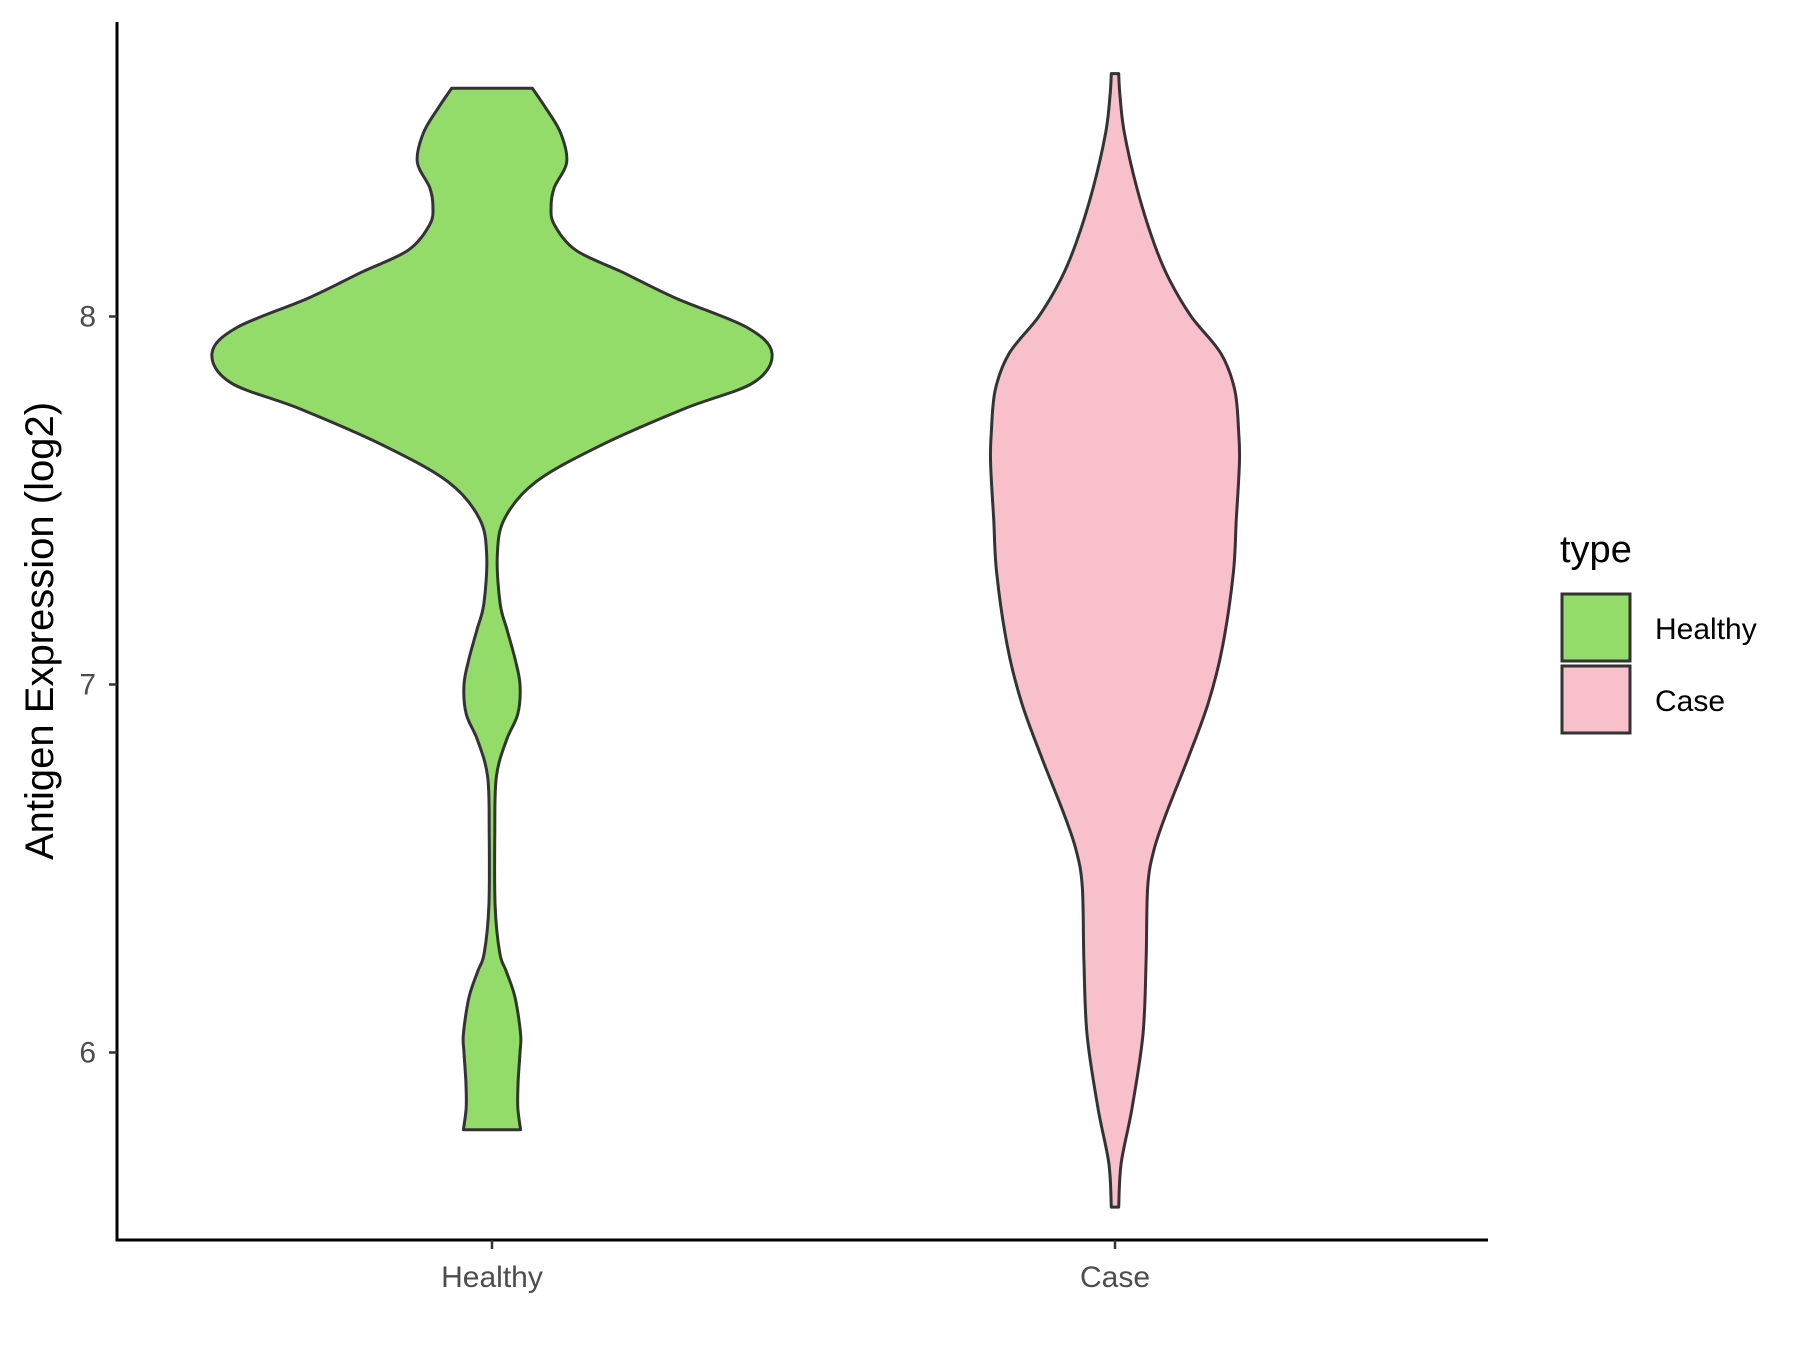 This screenshot has height=1355, width=1800. I want to click on y-tick-label: 6, so click(87, 1053).